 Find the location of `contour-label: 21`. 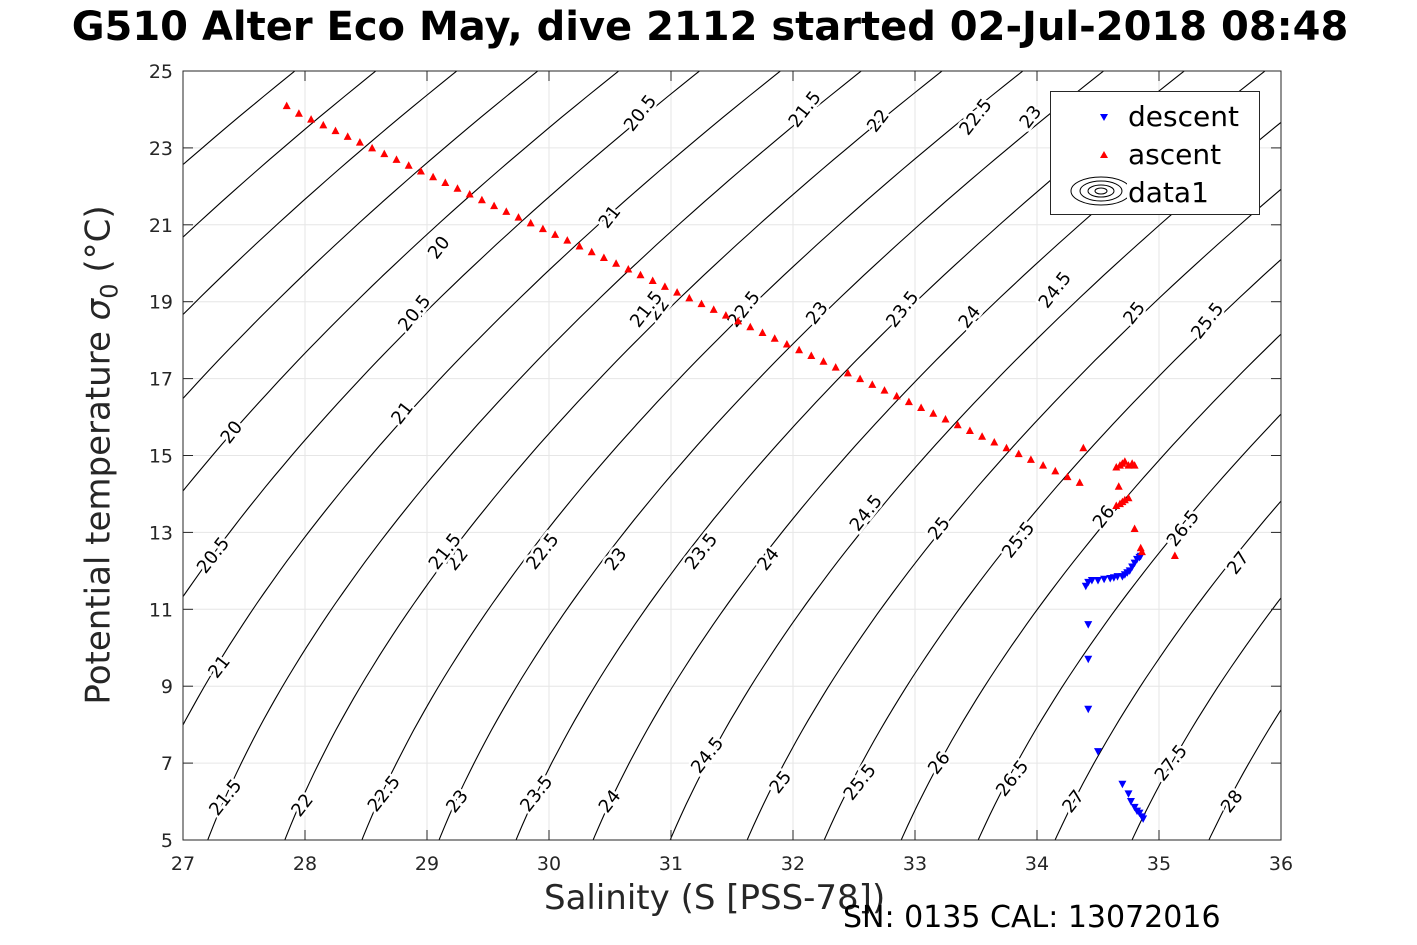

contour-label: 21 is located at coordinates (402, 413).